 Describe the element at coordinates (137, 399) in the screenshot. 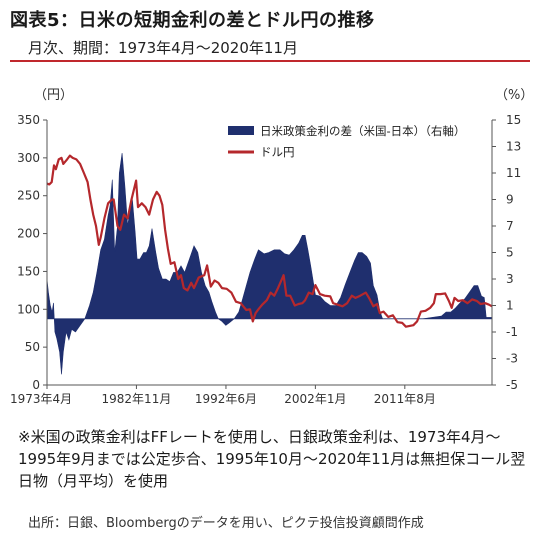

I see `x-tick-label: 1982年11月` at that location.